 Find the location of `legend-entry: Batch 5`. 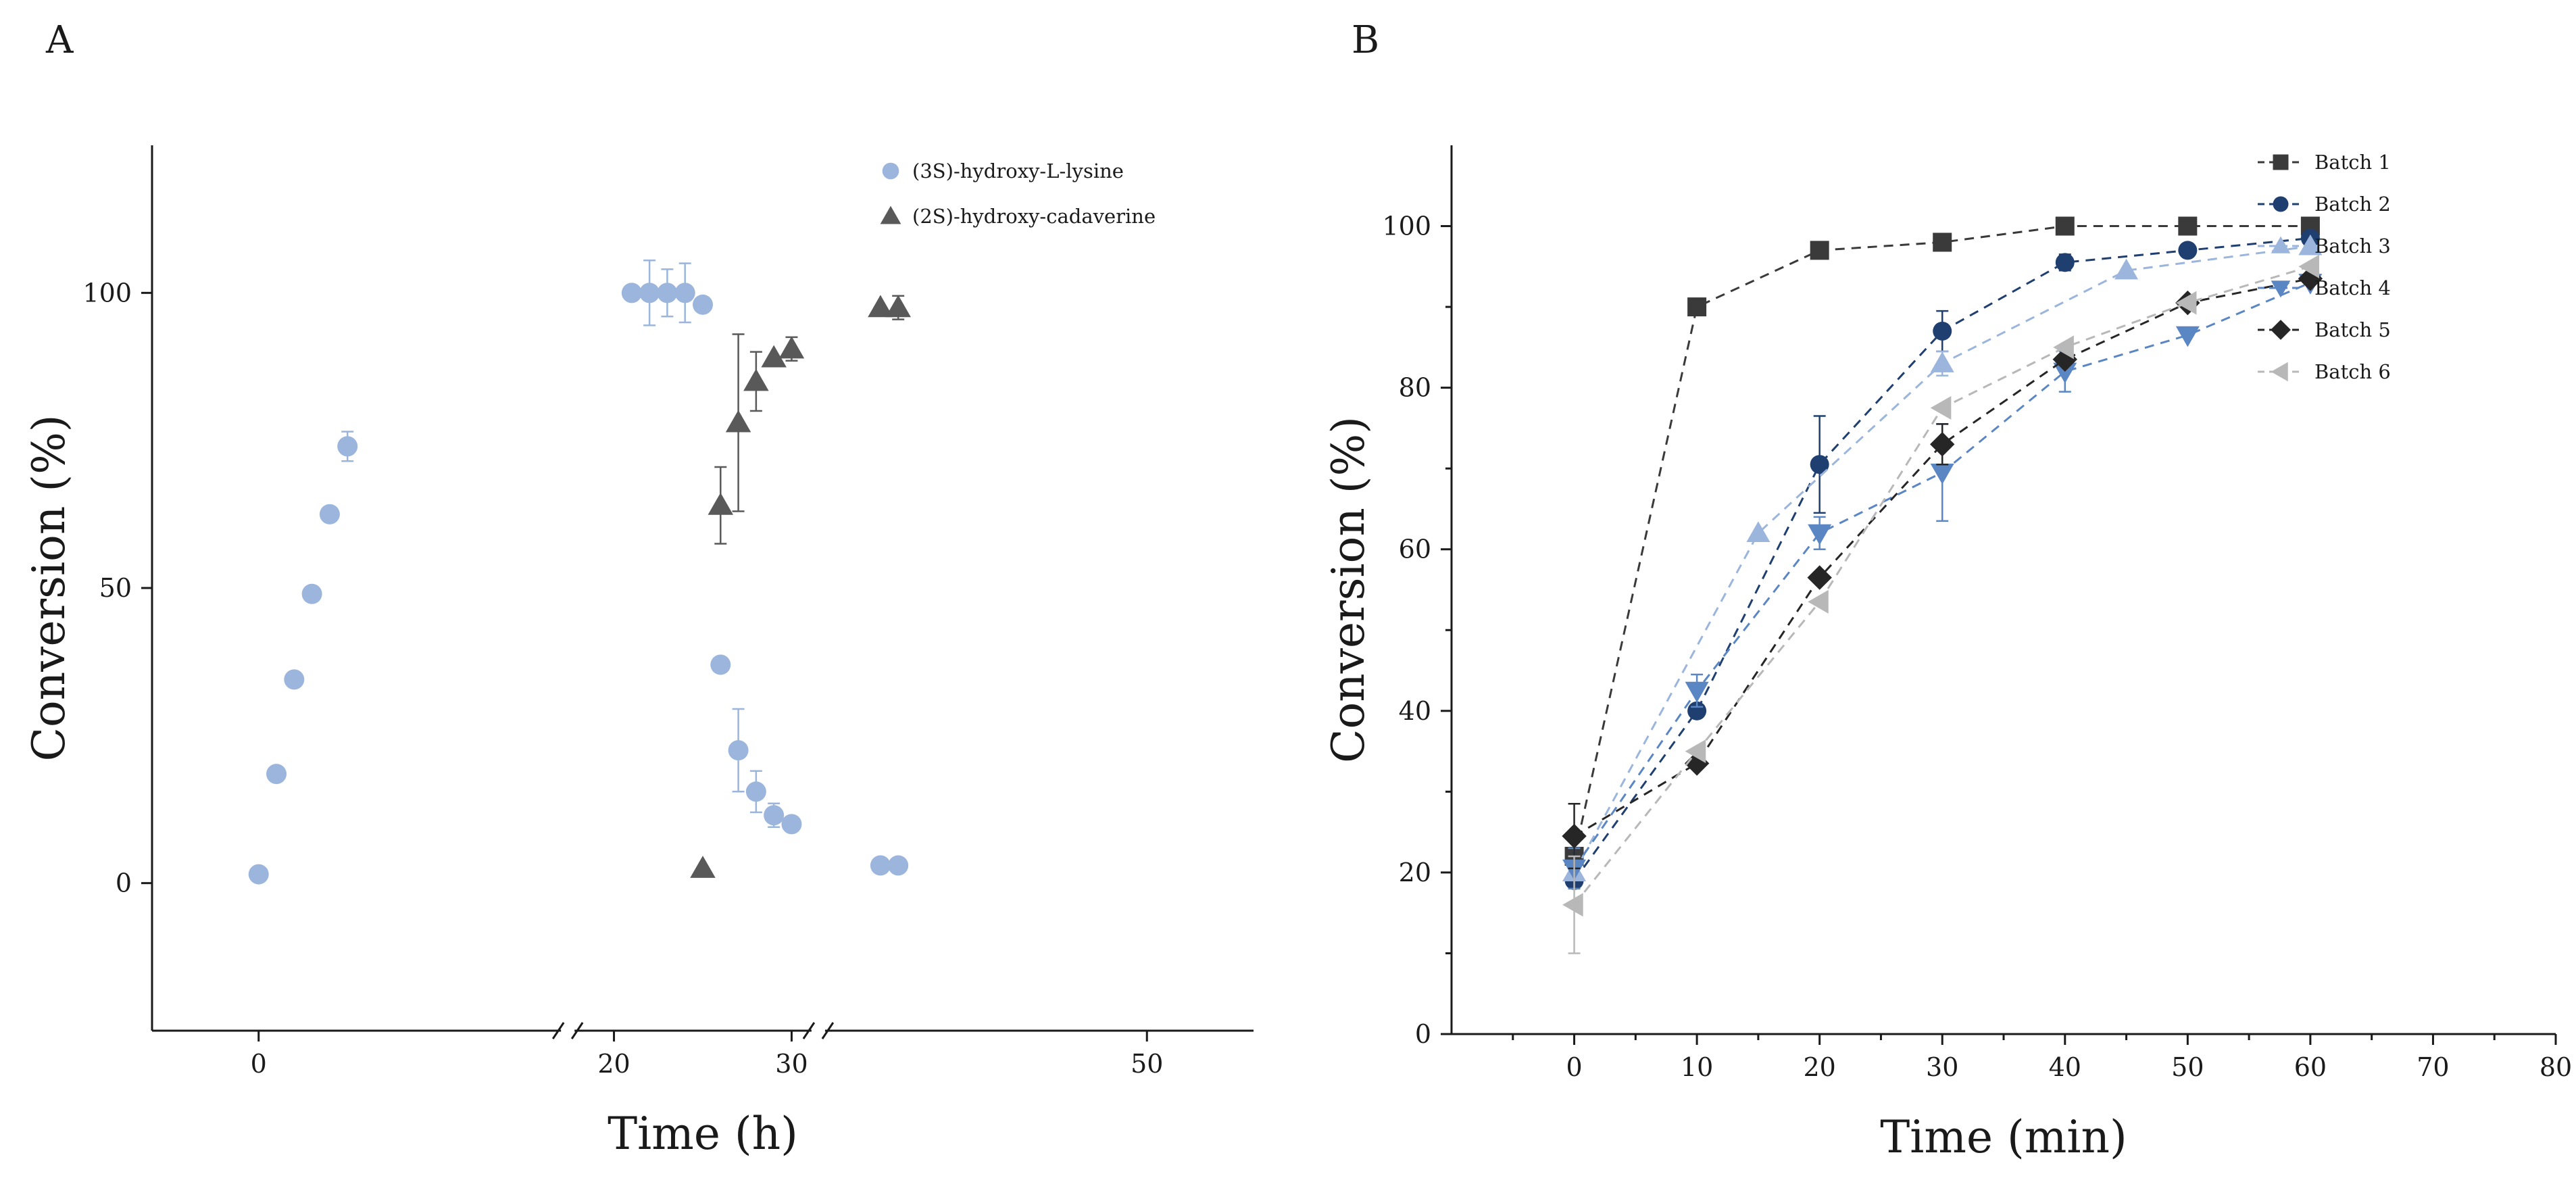

legend-entry: Batch 5 is located at coordinates (2324, 329).